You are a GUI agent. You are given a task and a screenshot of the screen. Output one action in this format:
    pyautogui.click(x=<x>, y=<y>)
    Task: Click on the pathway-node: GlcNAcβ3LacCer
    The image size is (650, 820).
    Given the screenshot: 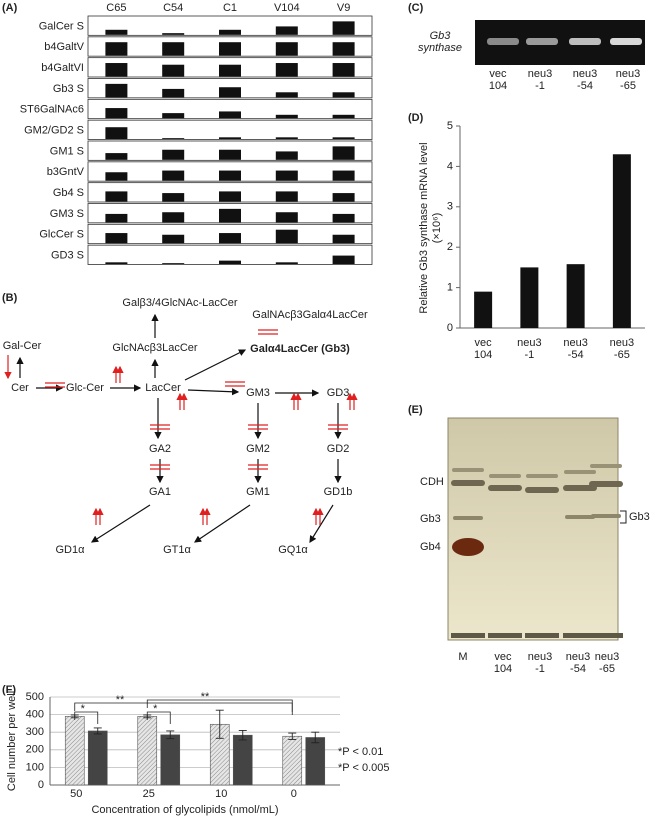 What is the action you would take?
    pyautogui.click(x=155, y=348)
    